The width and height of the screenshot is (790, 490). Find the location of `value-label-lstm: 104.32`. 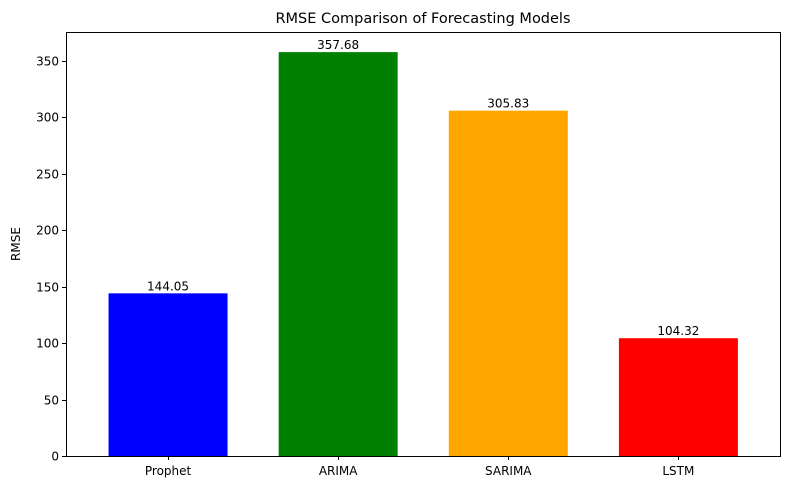

value-label-lstm: 104.32 is located at coordinates (678, 331).